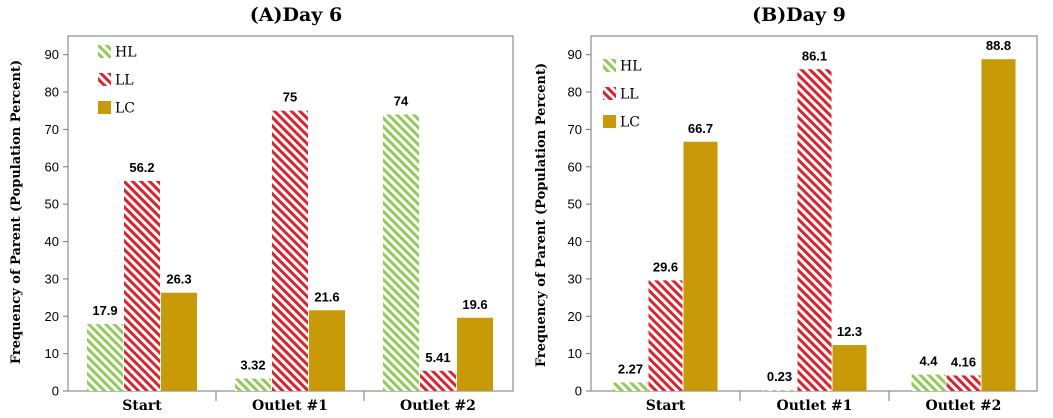 This screenshot has width=1053, height=418. What do you see at coordinates (326, 296) in the screenshot?
I see `data-label: 21.6` at bounding box center [326, 296].